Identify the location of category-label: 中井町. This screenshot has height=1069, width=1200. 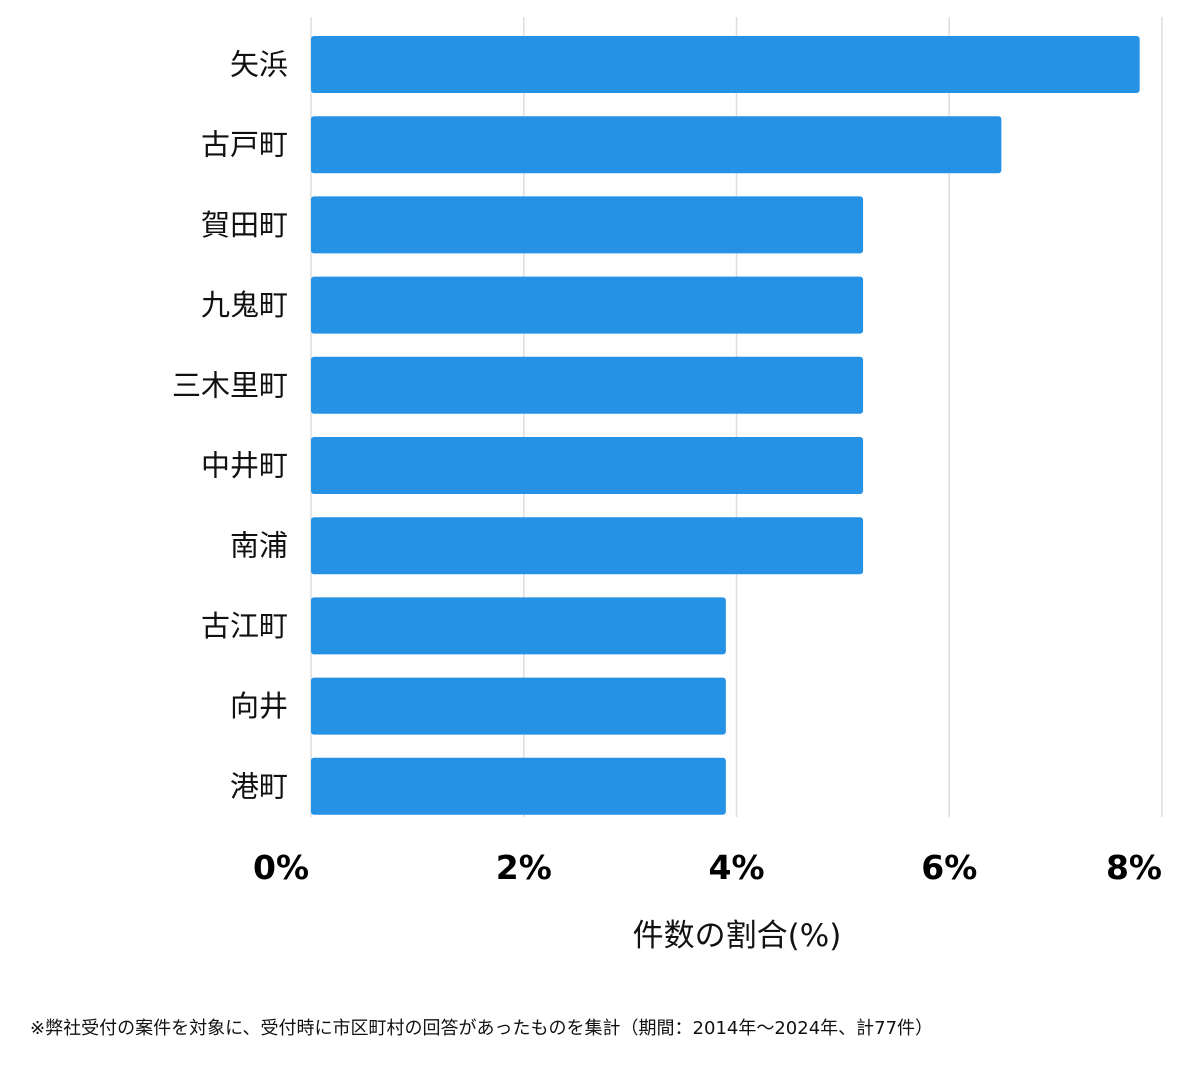
(244, 466).